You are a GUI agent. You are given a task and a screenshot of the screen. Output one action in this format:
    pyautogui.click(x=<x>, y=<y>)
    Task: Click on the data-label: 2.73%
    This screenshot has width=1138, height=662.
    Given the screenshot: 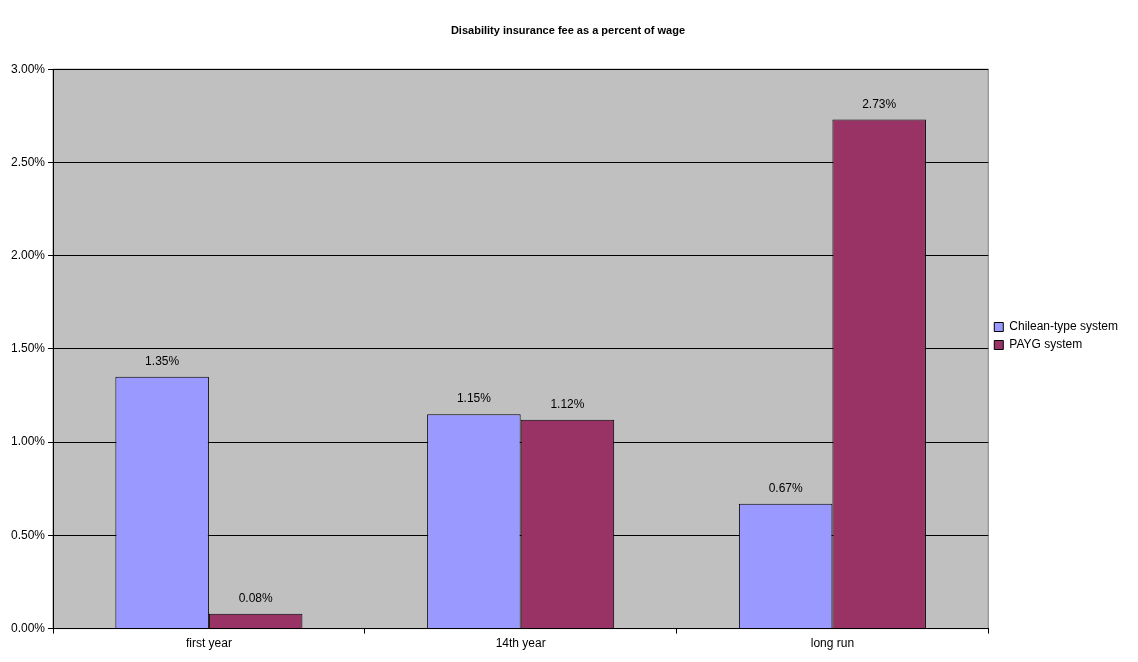 What is the action you would take?
    pyautogui.click(x=879, y=103)
    